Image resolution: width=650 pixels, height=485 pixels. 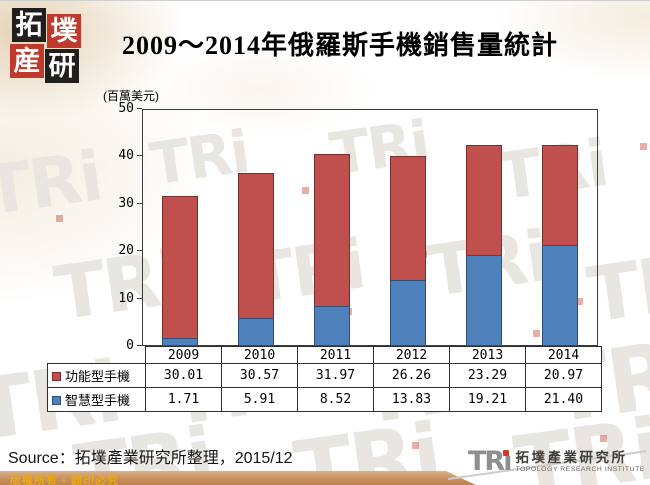 What do you see at coordinates (339, 45) in the screenshot?
I see `page-title: 2009～2014年俄羅斯手機銷售量統計` at bounding box center [339, 45].